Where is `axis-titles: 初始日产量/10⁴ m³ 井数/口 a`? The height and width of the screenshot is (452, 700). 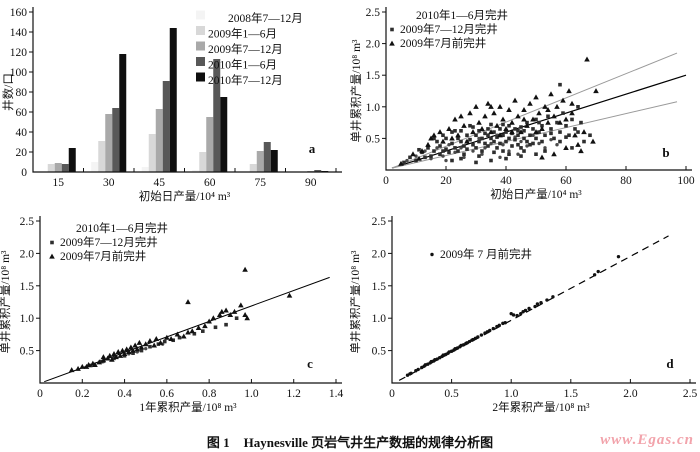
axis-titles: 初始日产量/10⁴ m³ 井数/口 a is located at coordinates (158, 138).